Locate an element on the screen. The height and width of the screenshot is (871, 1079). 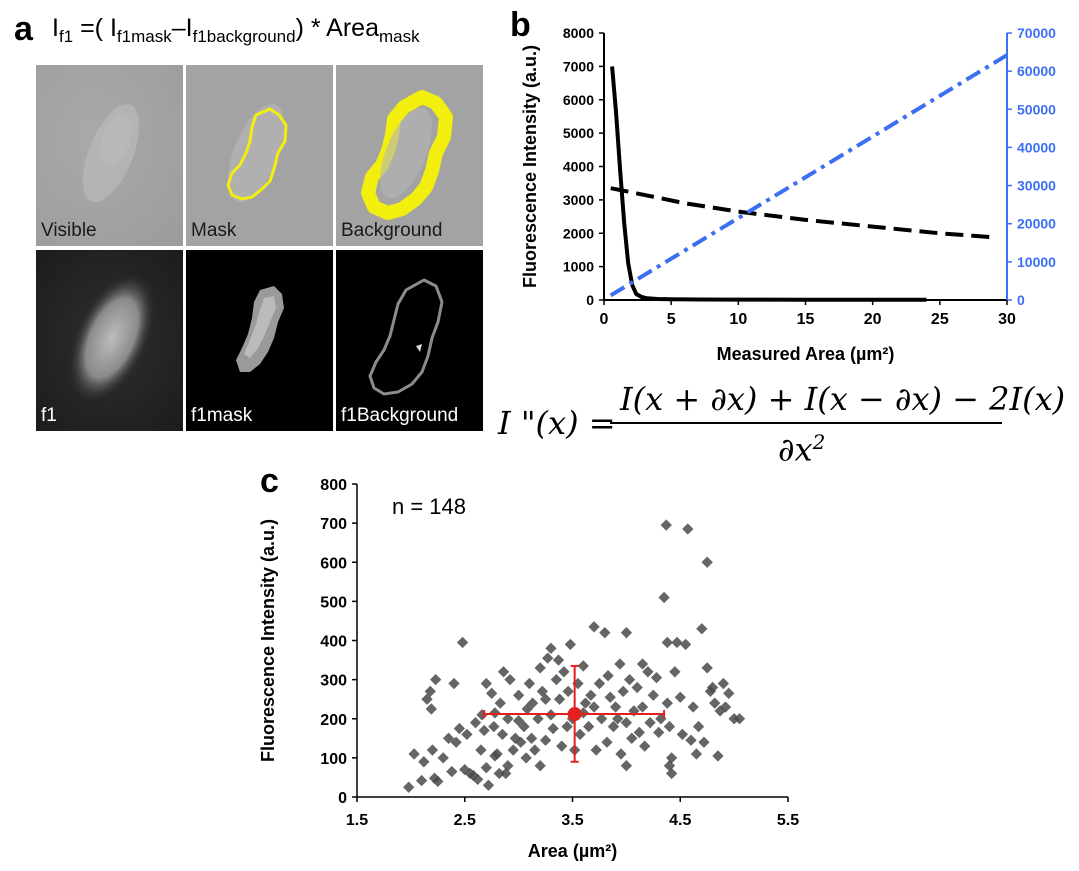
x-tick-label: 10 is located at coordinates (738, 319).